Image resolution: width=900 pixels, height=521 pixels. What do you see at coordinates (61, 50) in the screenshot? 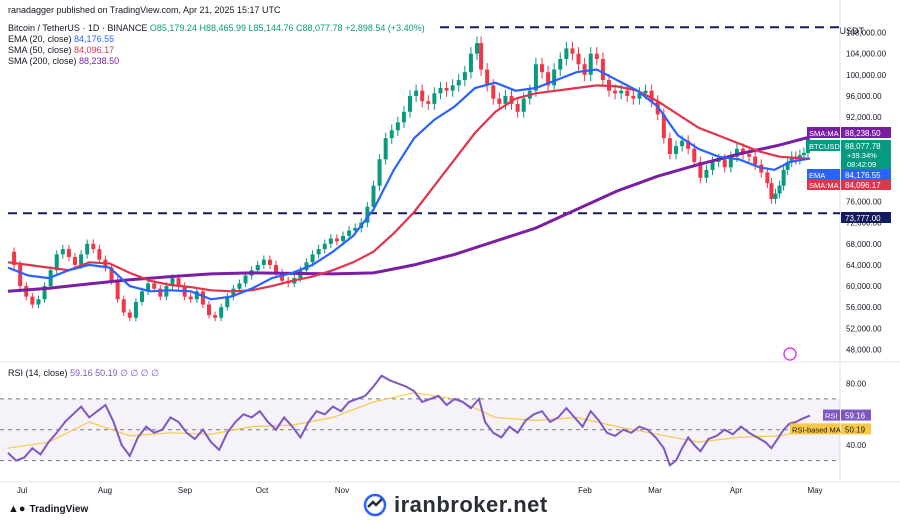
I see `legend-sma50: SMA (50, close) 84,096.17` at bounding box center [61, 50].